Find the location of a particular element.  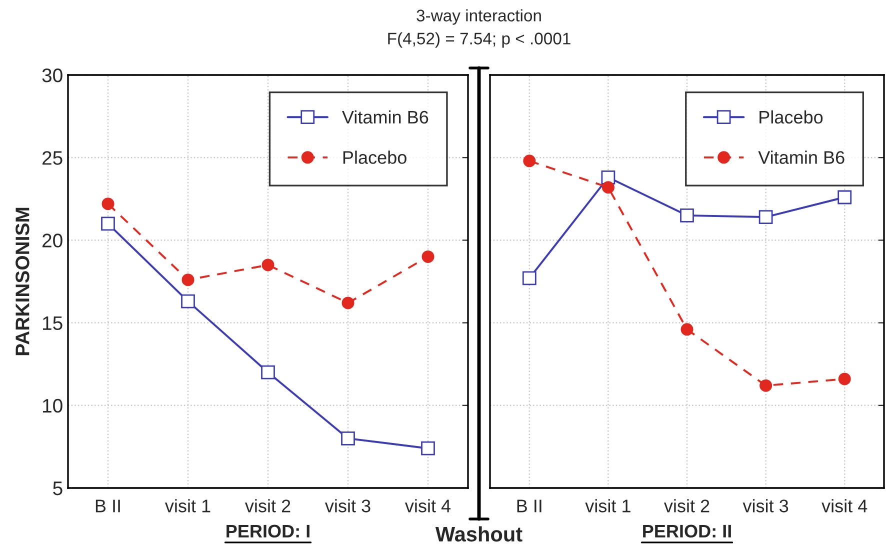

x-axis-title: PERIOD: I is located at coordinates (268, 531).